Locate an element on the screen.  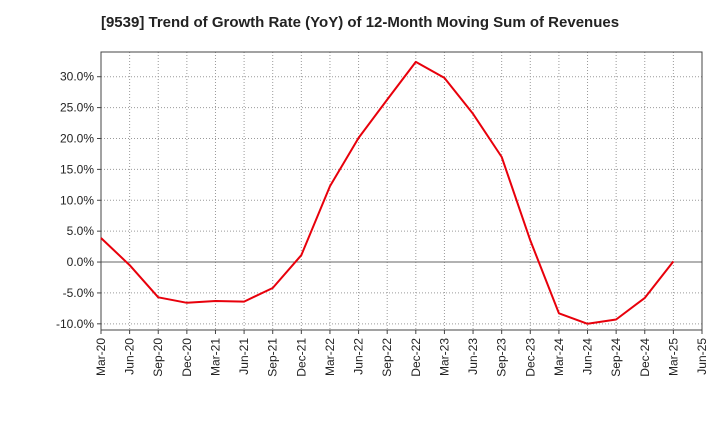
x-tick-label: Jun-20 is located at coordinates (130, 356).